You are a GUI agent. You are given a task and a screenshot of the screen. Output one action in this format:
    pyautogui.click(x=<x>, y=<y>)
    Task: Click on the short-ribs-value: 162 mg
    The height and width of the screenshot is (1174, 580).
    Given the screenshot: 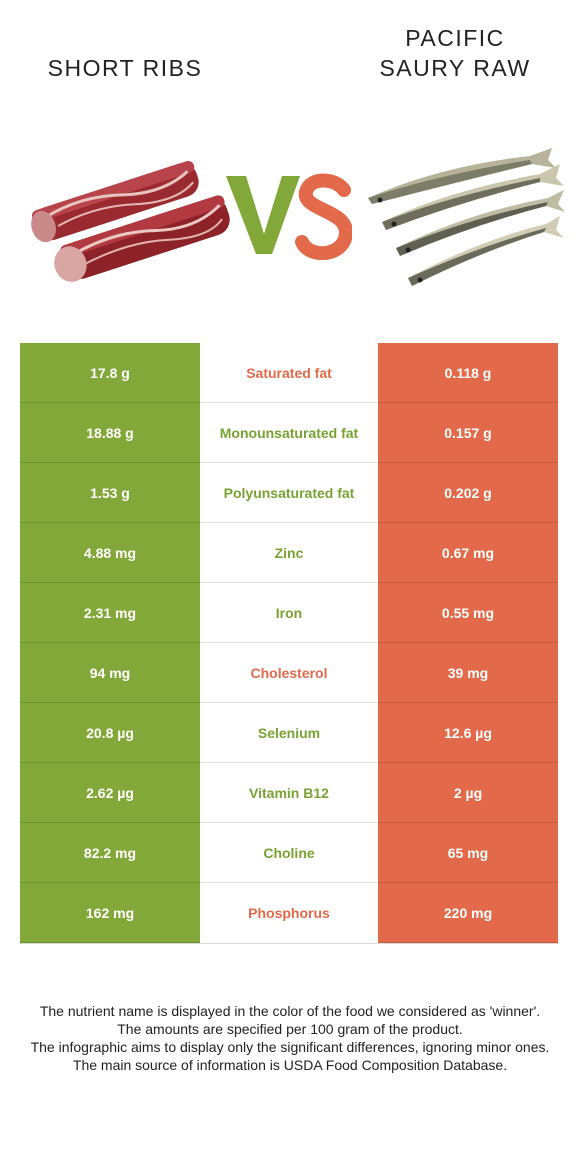 What is the action you would take?
    pyautogui.click(x=110, y=913)
    